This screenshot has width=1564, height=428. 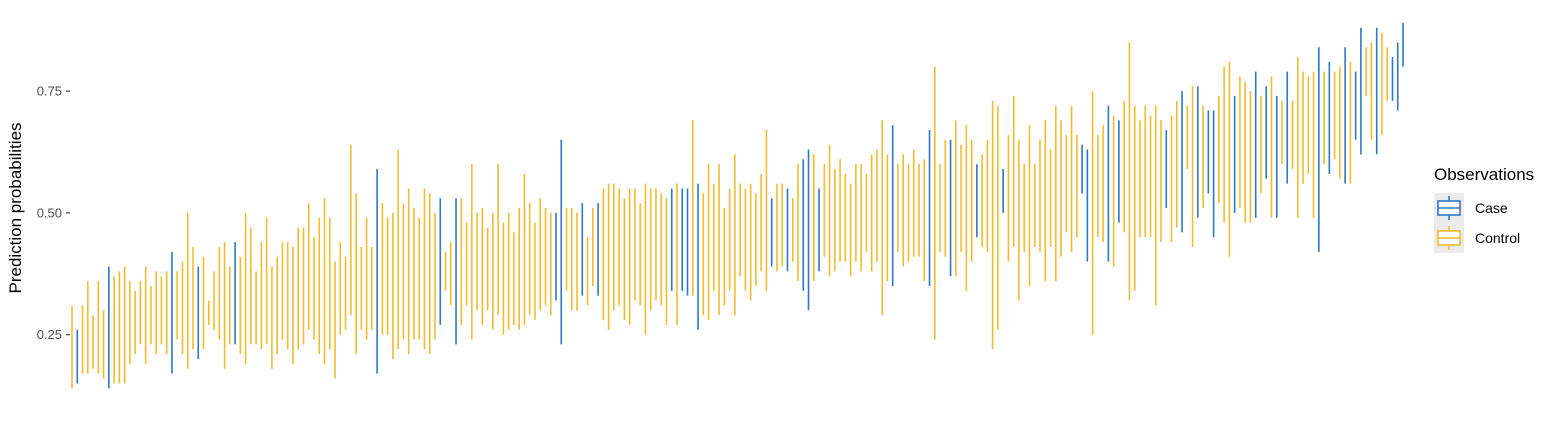 What do you see at coordinates (1471, 208) in the screenshot?
I see `legend-entry-case: Case` at bounding box center [1471, 208].